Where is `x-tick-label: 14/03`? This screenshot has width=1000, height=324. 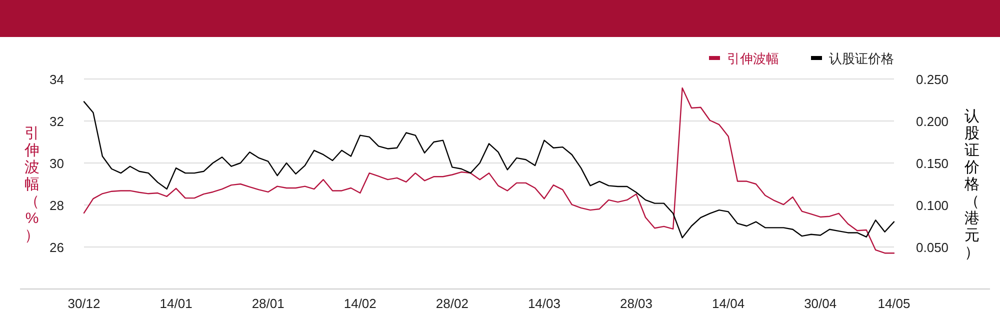
x-tick-label: 14/03 is located at coordinates (544, 303).